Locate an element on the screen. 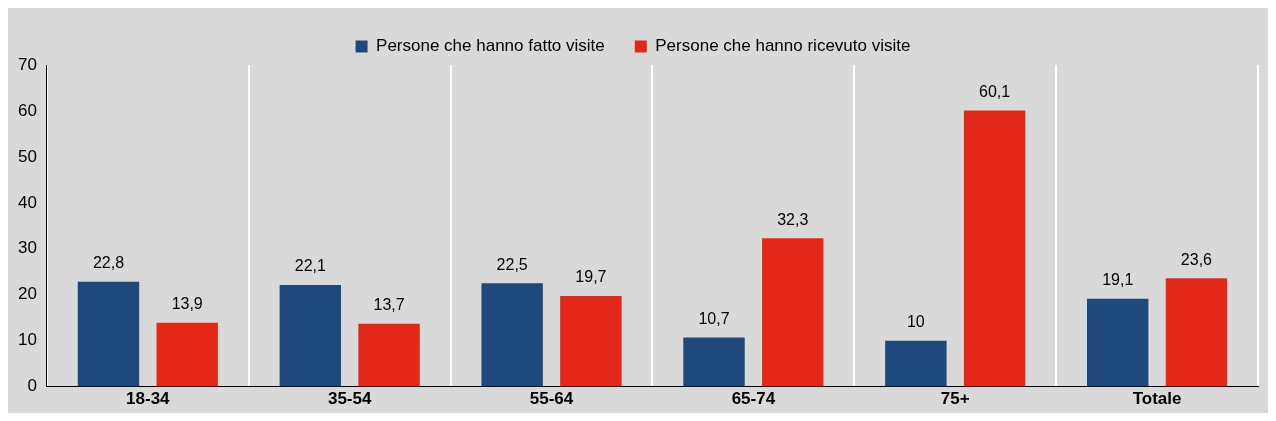 Image resolution: width=1276 pixels, height=421 pixels. x-tick-label: Totale is located at coordinates (1157, 399).